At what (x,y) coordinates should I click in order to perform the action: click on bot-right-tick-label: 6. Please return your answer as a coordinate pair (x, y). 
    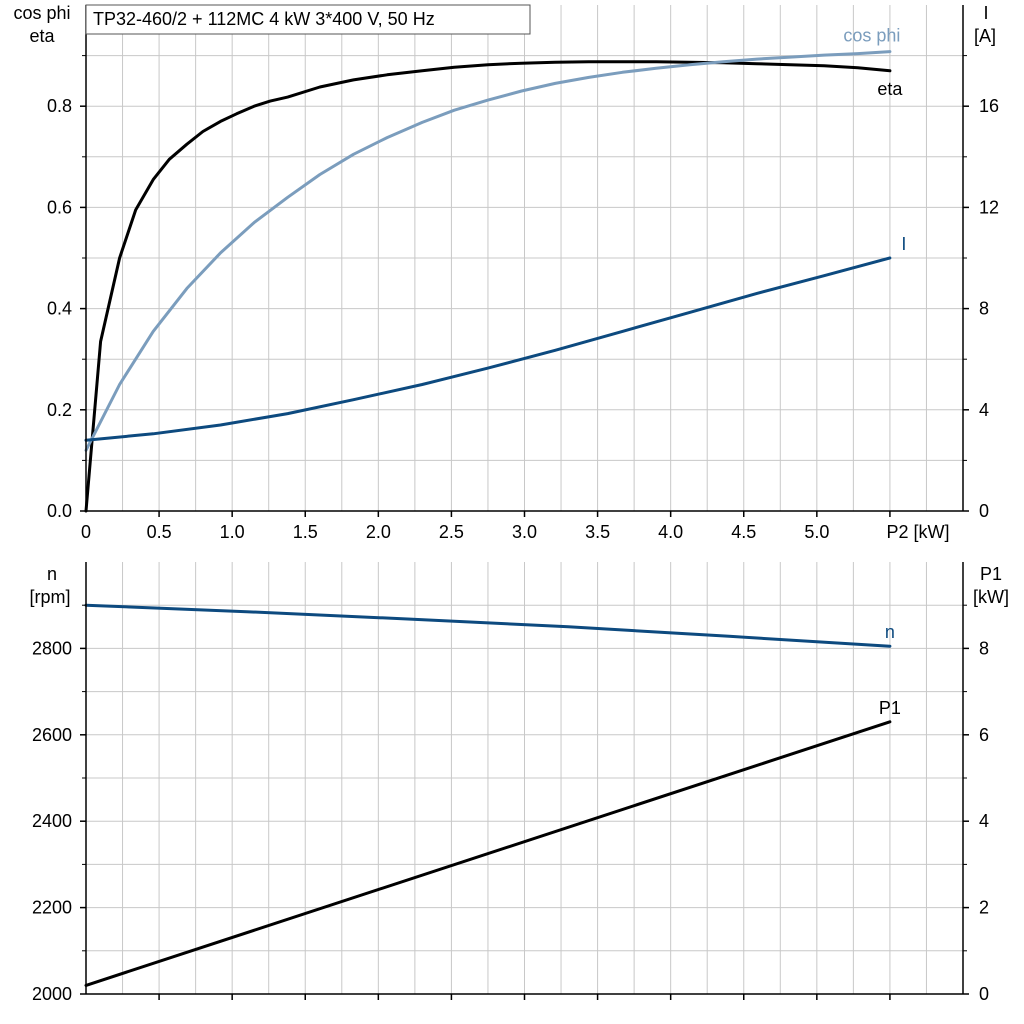
    Looking at the image, I should click on (984, 735).